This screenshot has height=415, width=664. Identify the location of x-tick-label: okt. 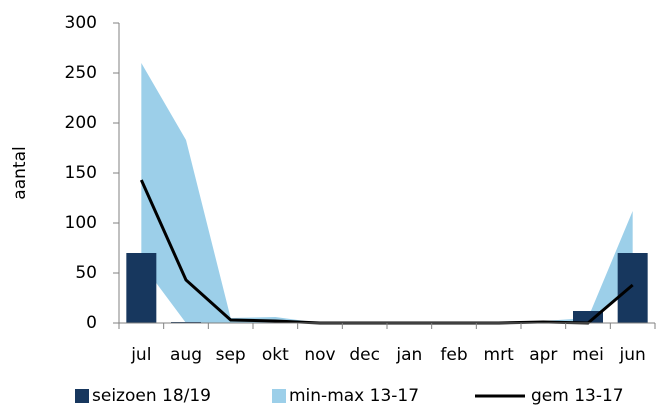
(275, 355).